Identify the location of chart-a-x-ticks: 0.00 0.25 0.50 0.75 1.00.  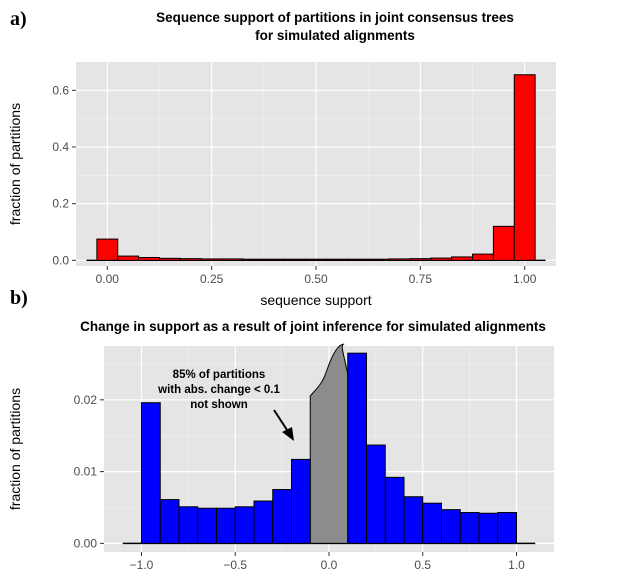
(316, 276).